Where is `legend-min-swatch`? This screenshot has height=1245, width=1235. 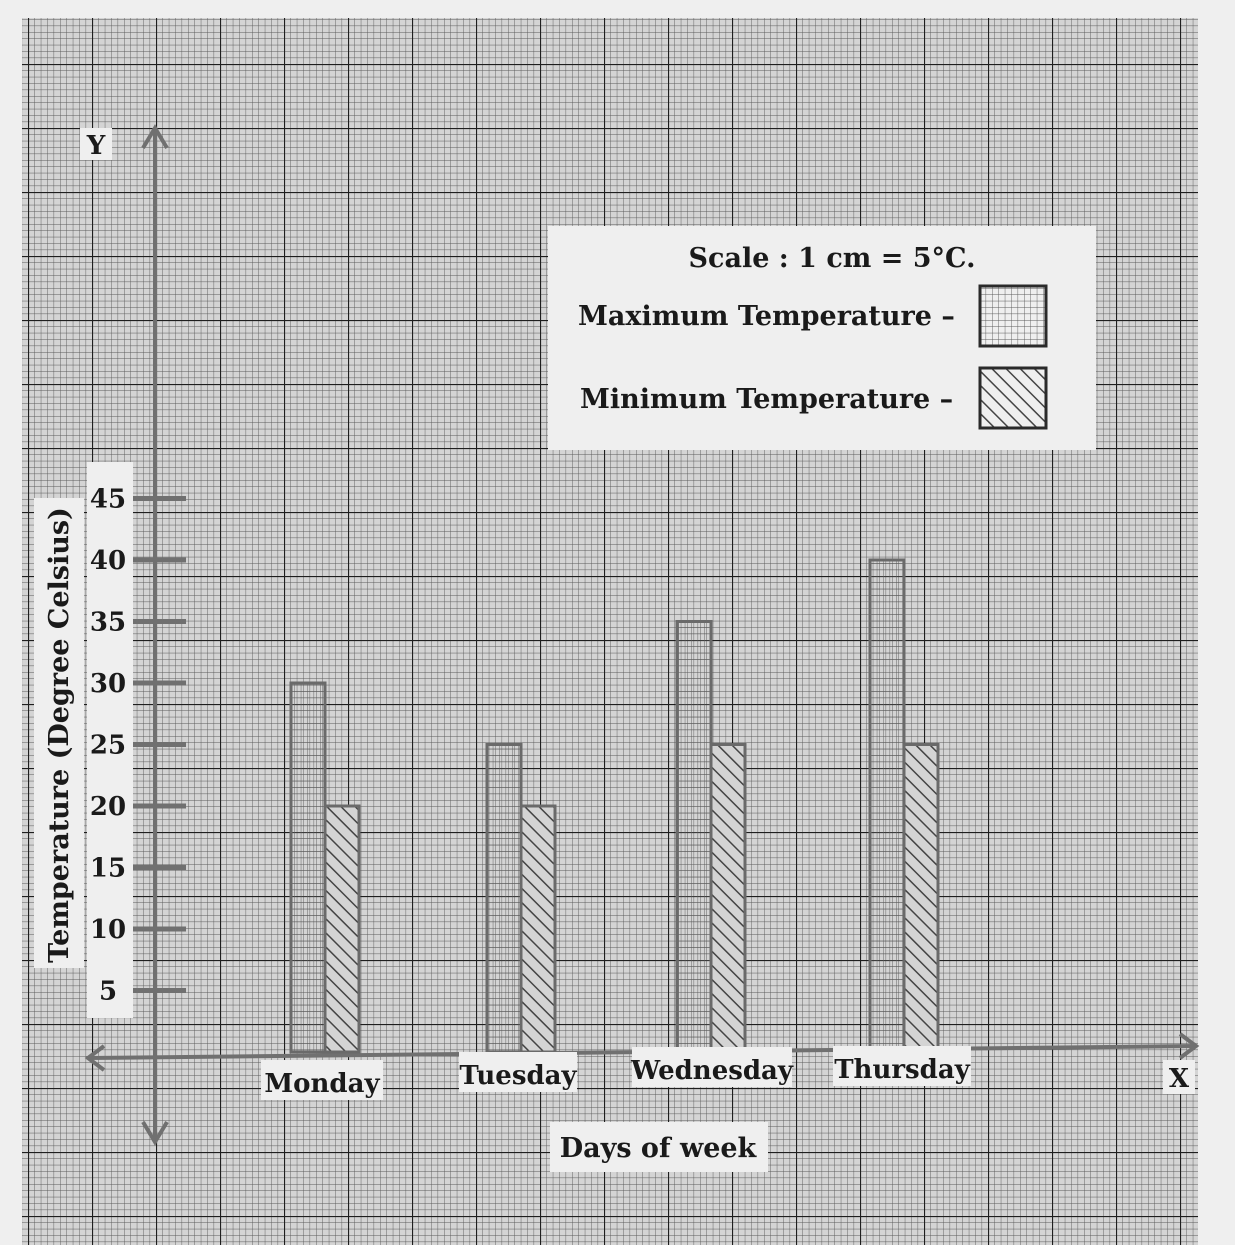 legend-min-swatch is located at coordinates (1013, 398).